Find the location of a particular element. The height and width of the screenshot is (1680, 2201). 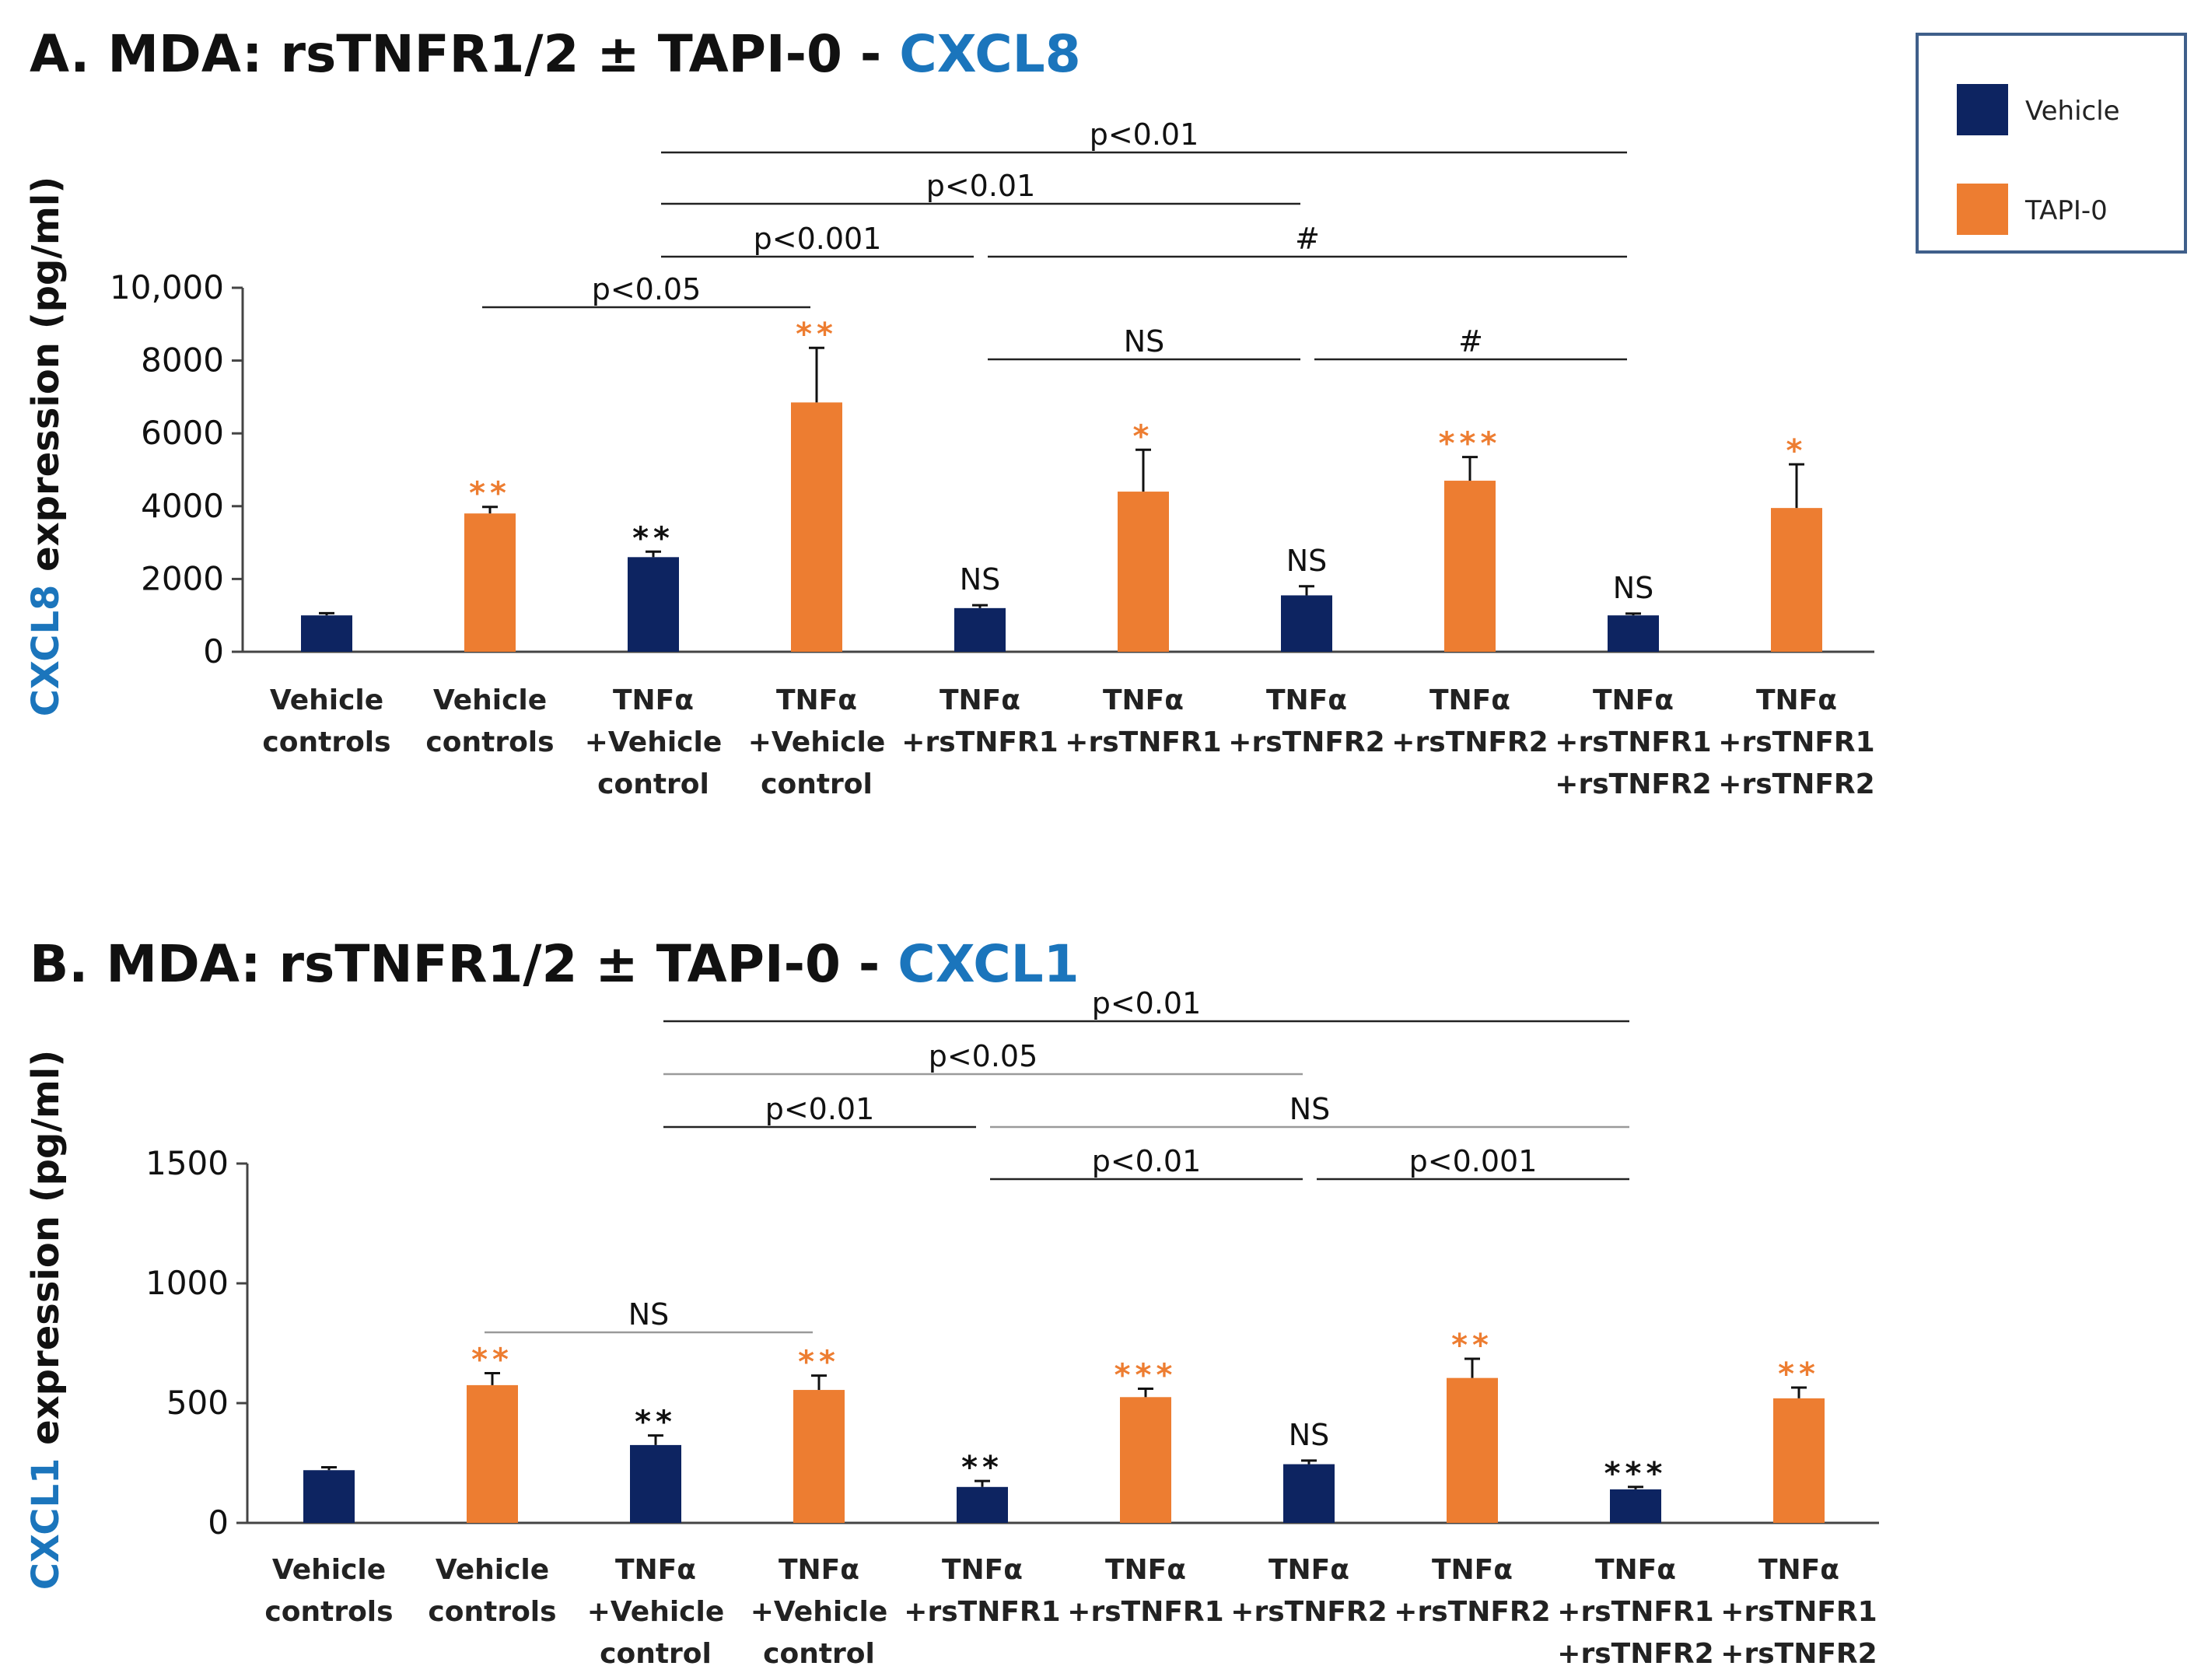

chart-title-prefix: B. MDA: rsTNFR1/2 ± TAPI-0 - is located at coordinates (464, 964).